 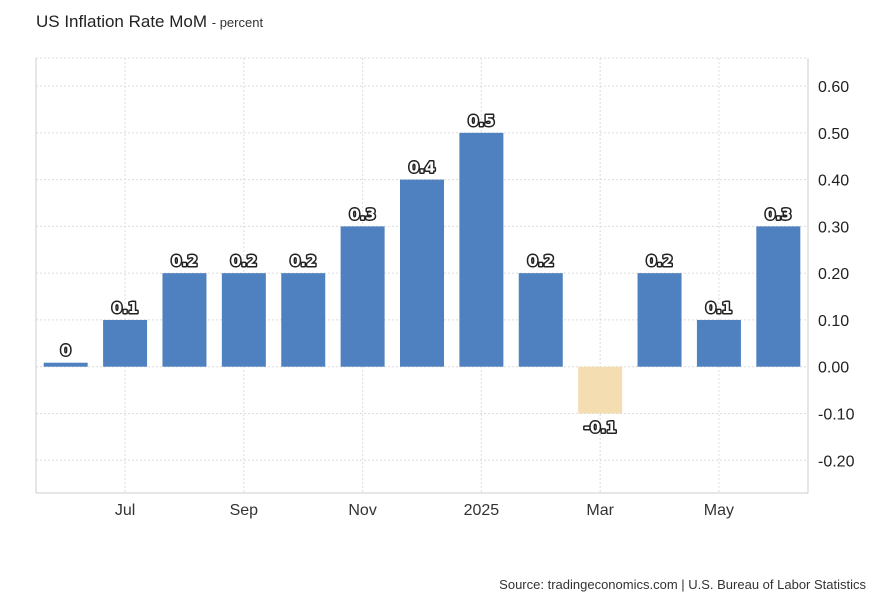 I want to click on y-axis: 0.60 0.50 0.40 0.30 0.20 0.10 0.00 -0.10 -0.20, so click(x=836, y=274).